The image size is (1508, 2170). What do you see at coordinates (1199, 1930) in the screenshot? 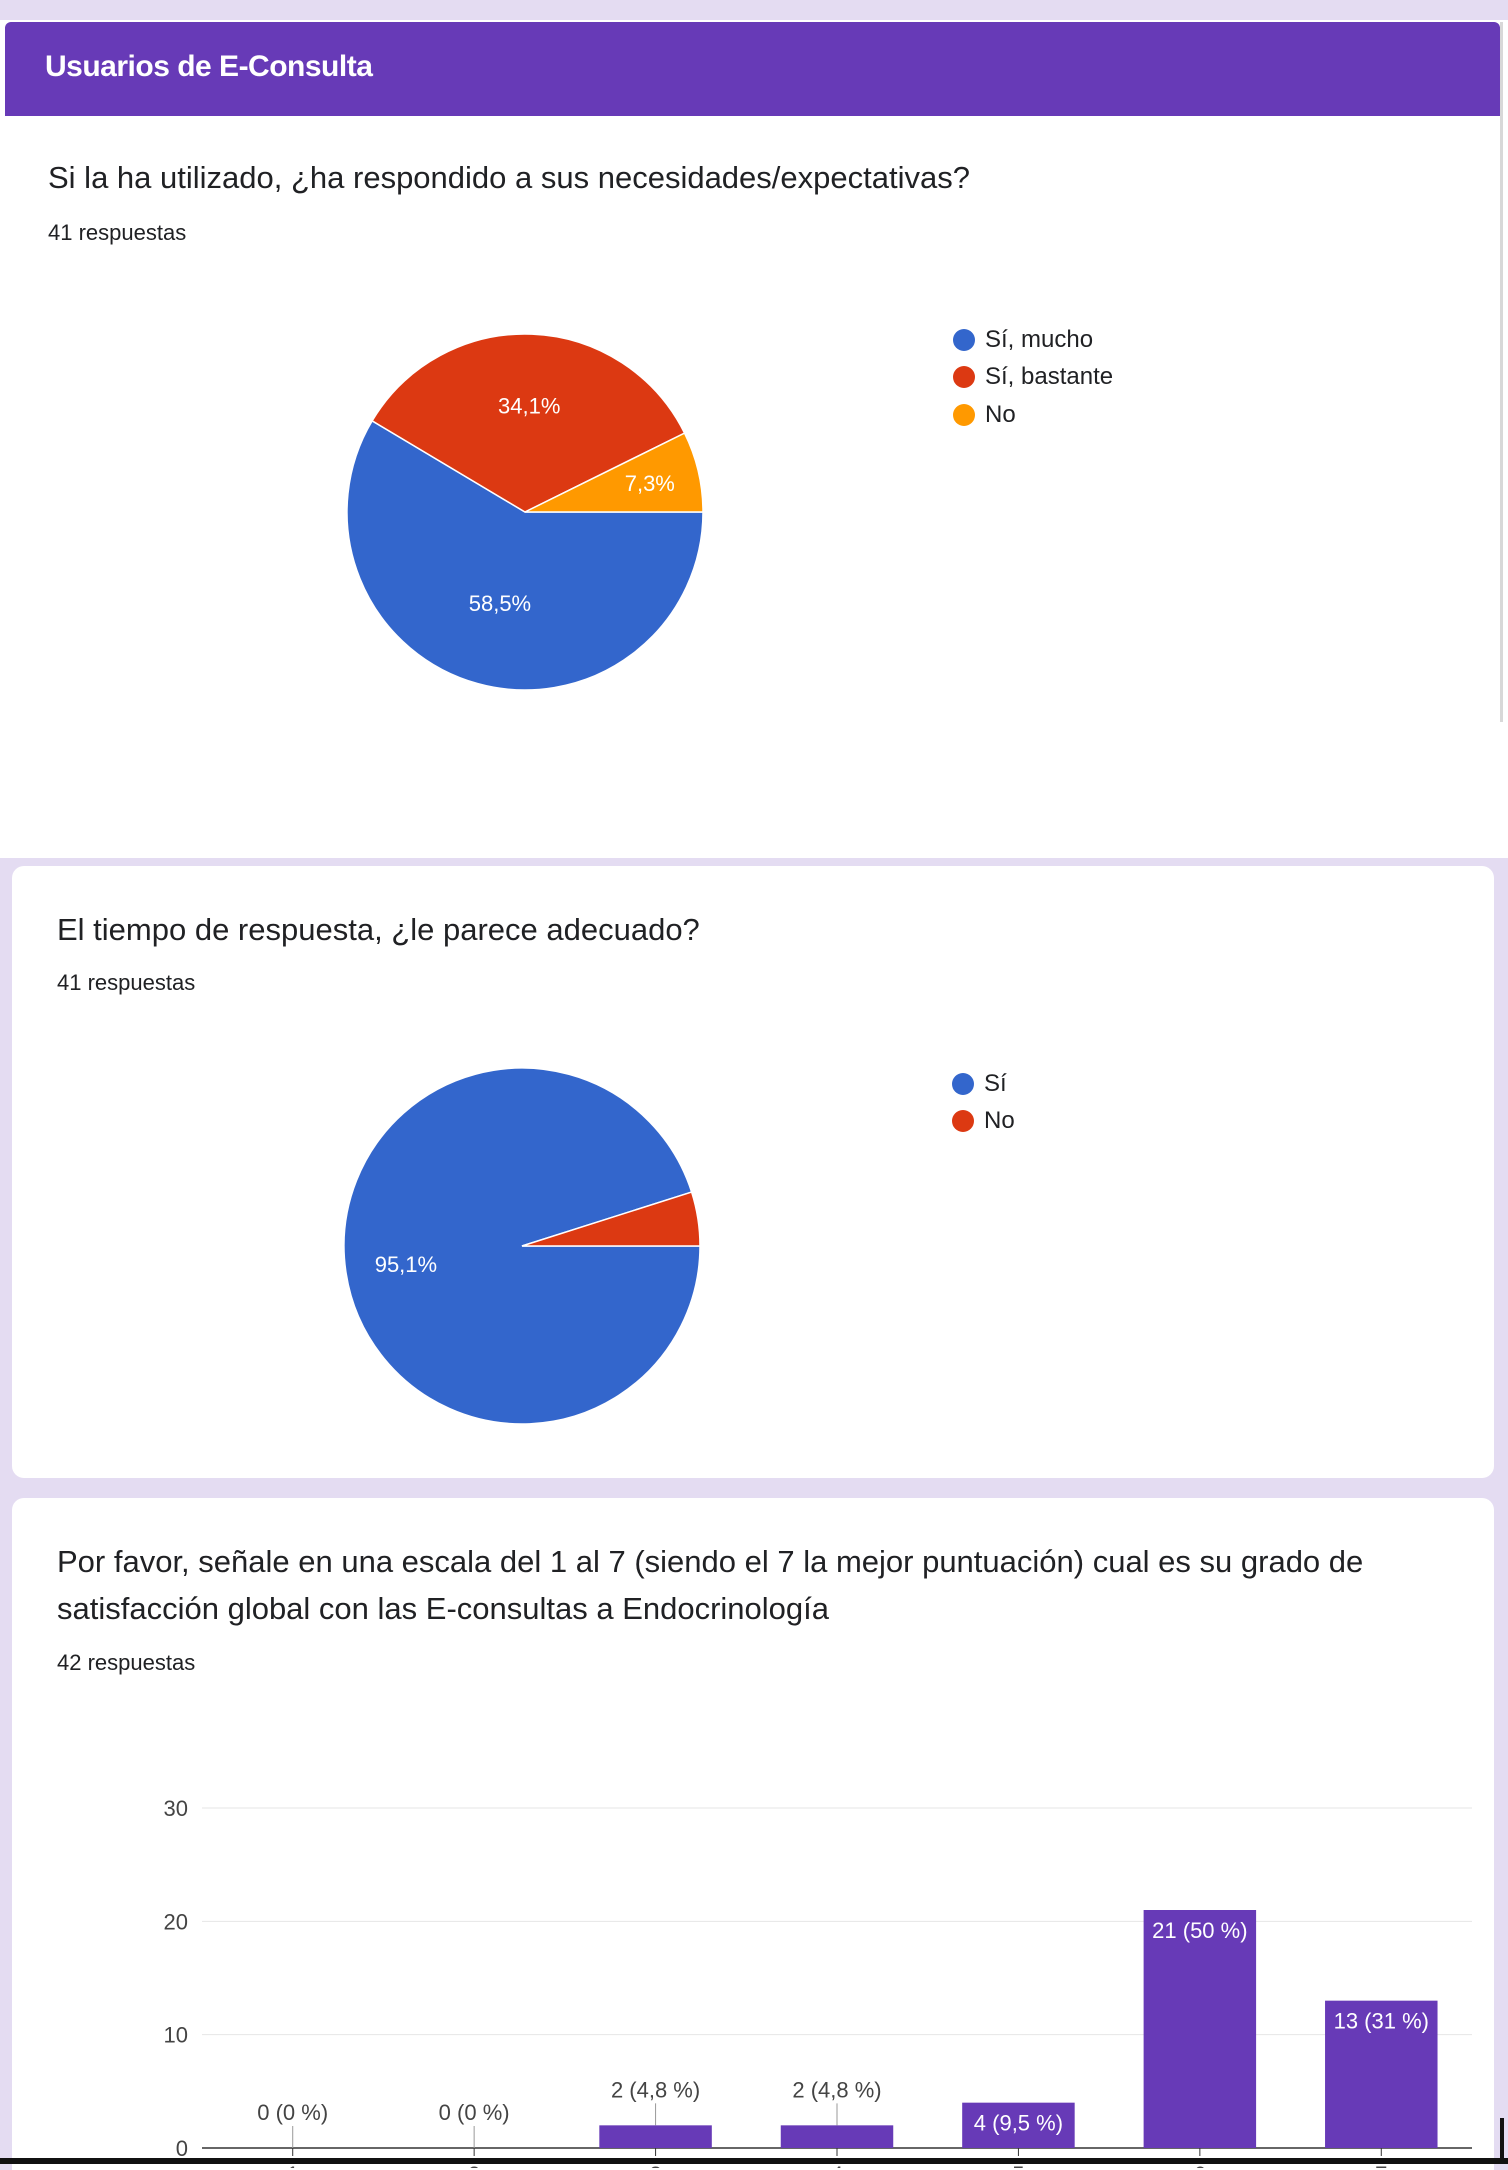
I see `bar-data-label: 21 (50 %)` at bounding box center [1199, 1930].